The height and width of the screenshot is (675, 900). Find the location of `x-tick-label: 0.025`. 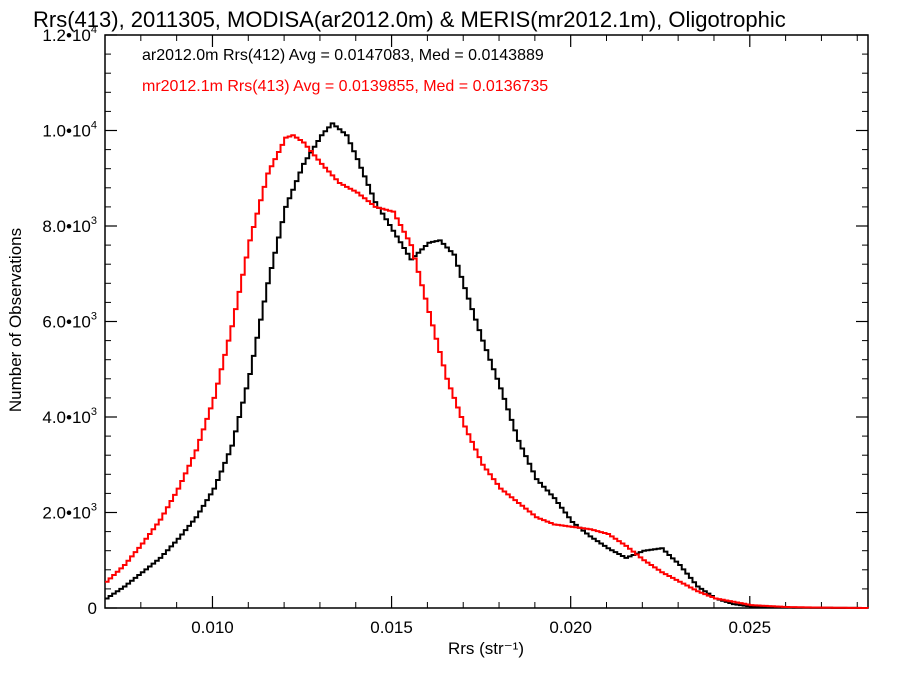

x-tick-label: 0.025 is located at coordinates (750, 627).